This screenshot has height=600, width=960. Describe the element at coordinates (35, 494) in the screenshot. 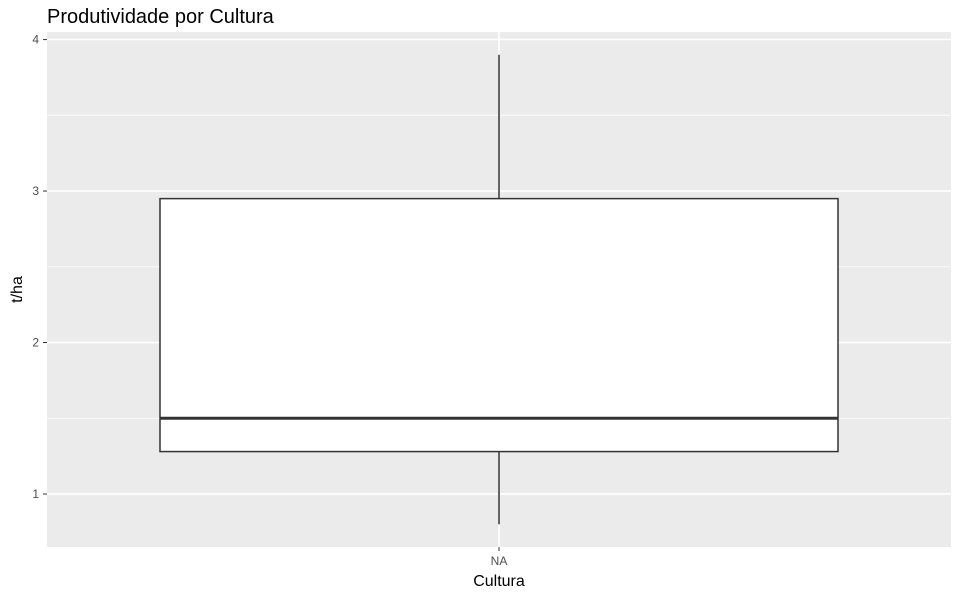

I see `y-tick-label: 1` at that location.